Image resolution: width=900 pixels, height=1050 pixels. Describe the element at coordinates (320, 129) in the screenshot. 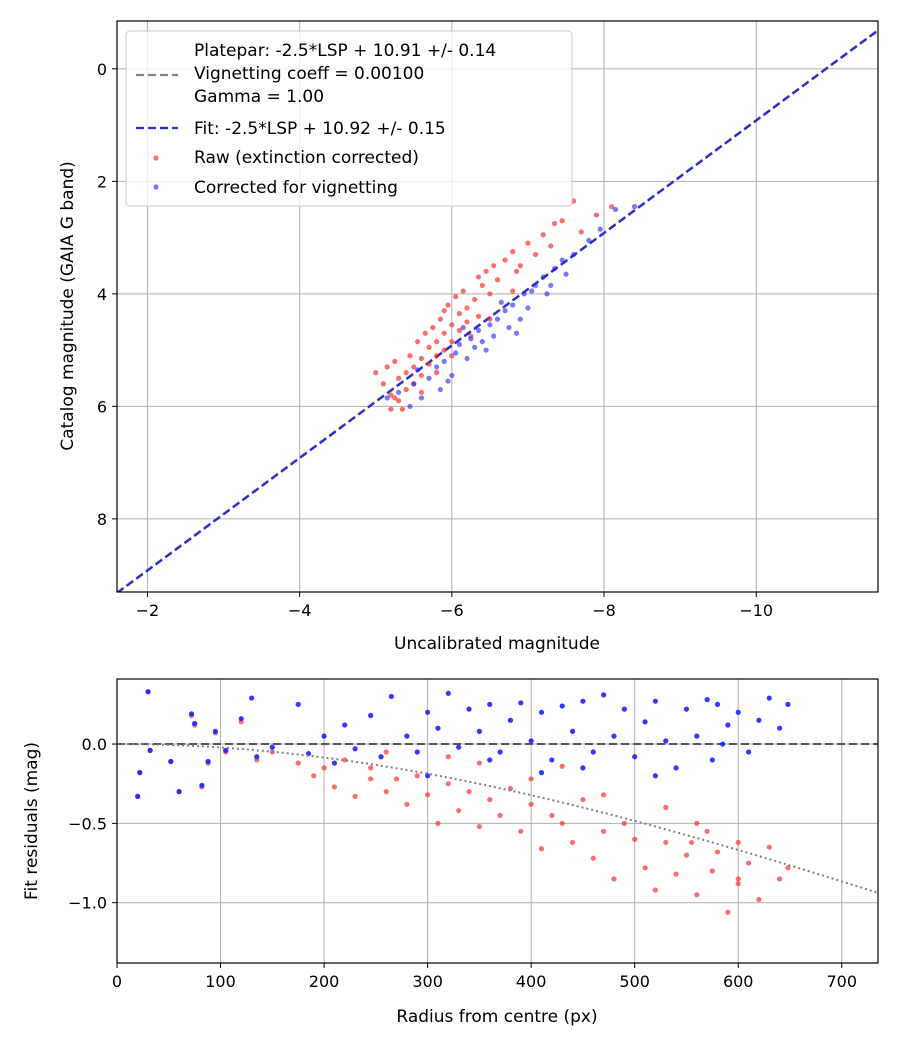

I see `legend-fit-label: Fit: -2.5*LSP + 10.92 +/- 0.15` at that location.